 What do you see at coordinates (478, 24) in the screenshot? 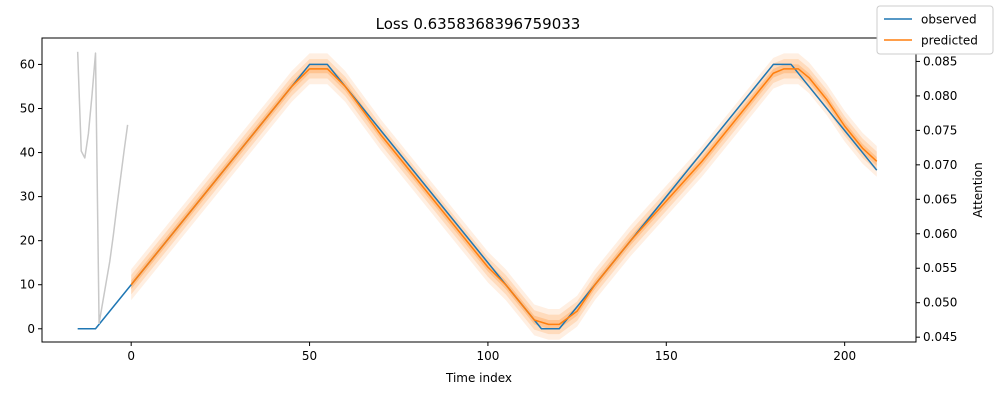
I see `chart-title: Loss 0.6358368396759033` at bounding box center [478, 24].